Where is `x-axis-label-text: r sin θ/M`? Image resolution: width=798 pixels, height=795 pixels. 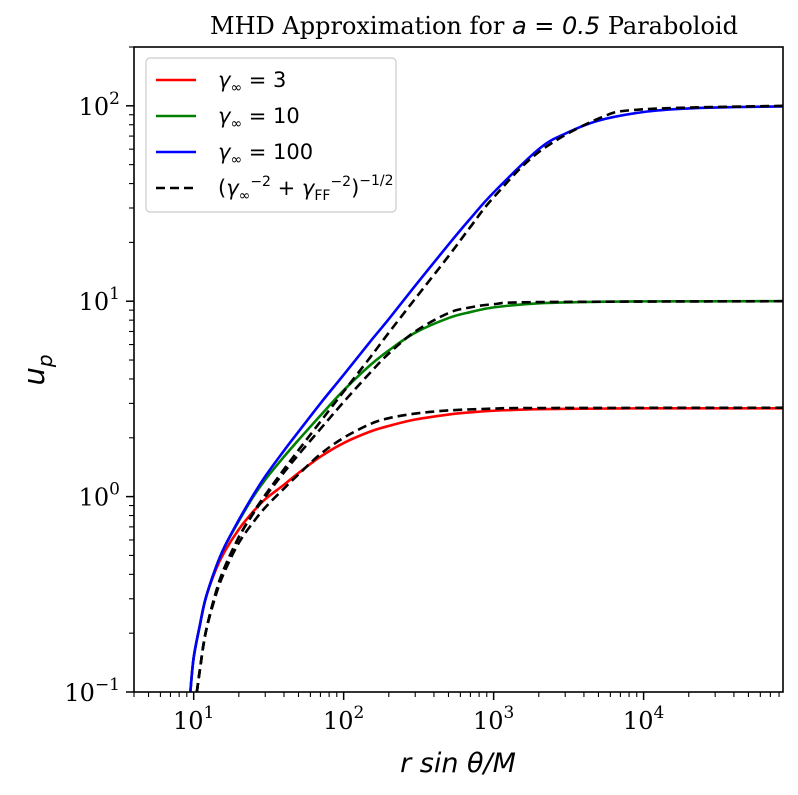
x-axis-label-text: r sin θ/M is located at coordinates (458, 763).